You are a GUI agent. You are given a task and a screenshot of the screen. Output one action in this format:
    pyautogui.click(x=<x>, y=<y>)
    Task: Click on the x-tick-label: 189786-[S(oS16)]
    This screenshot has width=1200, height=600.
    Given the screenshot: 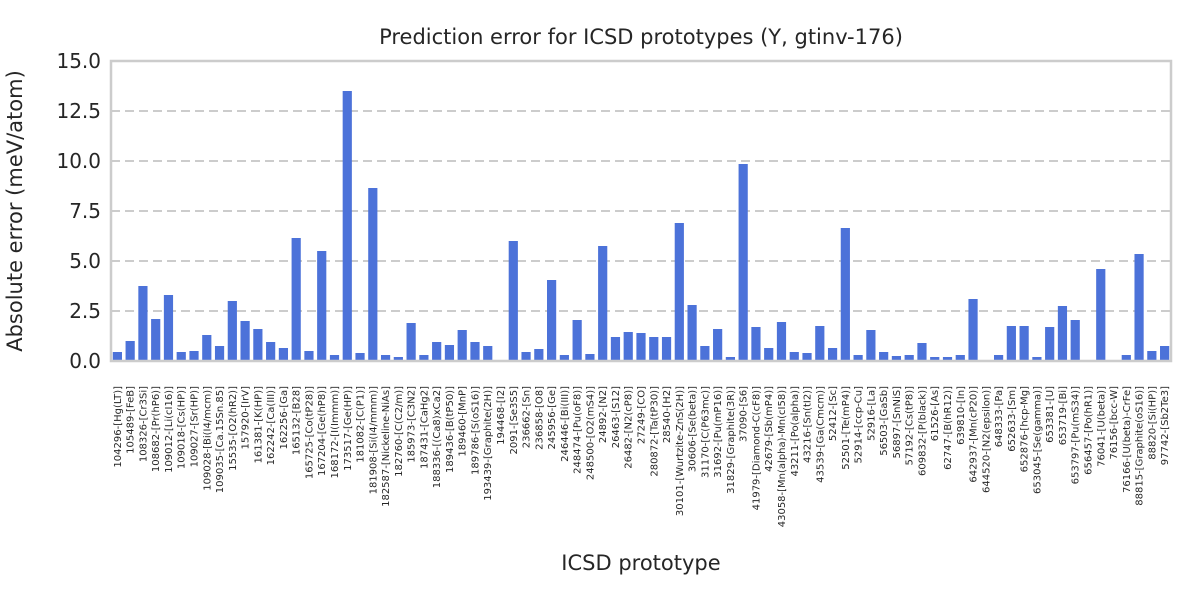 What is the action you would take?
    pyautogui.click(x=475, y=430)
    